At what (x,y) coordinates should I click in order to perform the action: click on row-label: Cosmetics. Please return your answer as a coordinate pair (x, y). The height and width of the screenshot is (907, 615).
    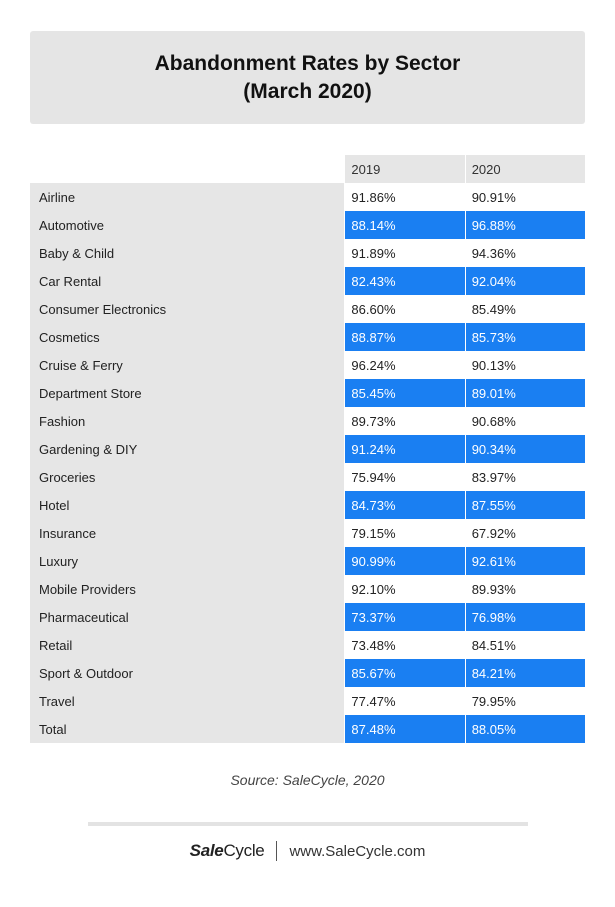
    Looking at the image, I should click on (187, 337).